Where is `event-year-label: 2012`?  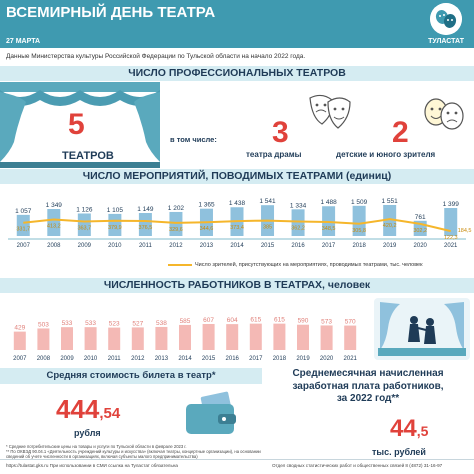 event-year-label: 2012 is located at coordinates (176, 246).